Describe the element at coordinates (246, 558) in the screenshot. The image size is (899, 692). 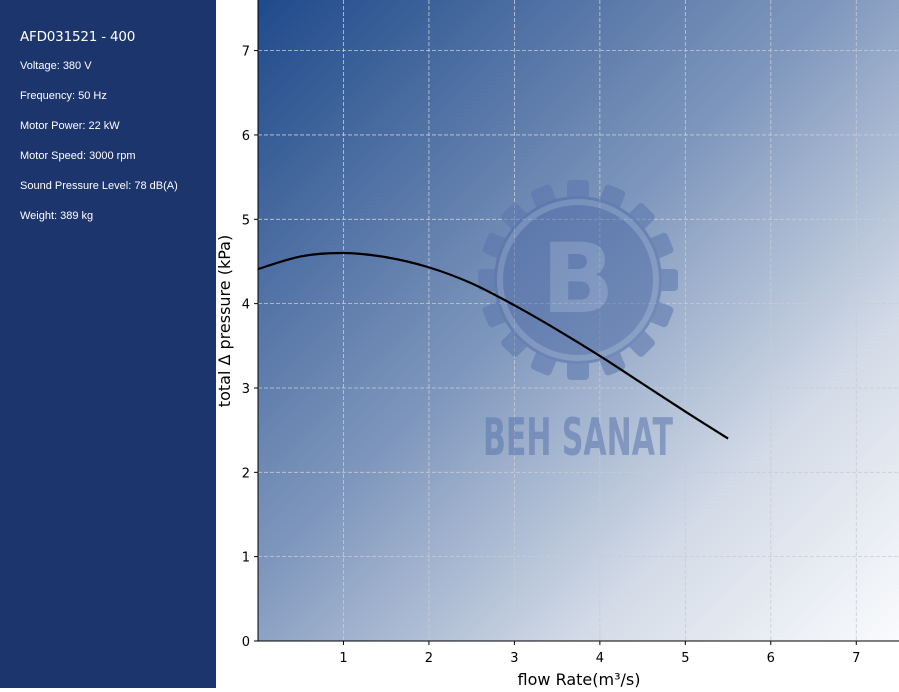
I see `y-tick-label: 1` at that location.